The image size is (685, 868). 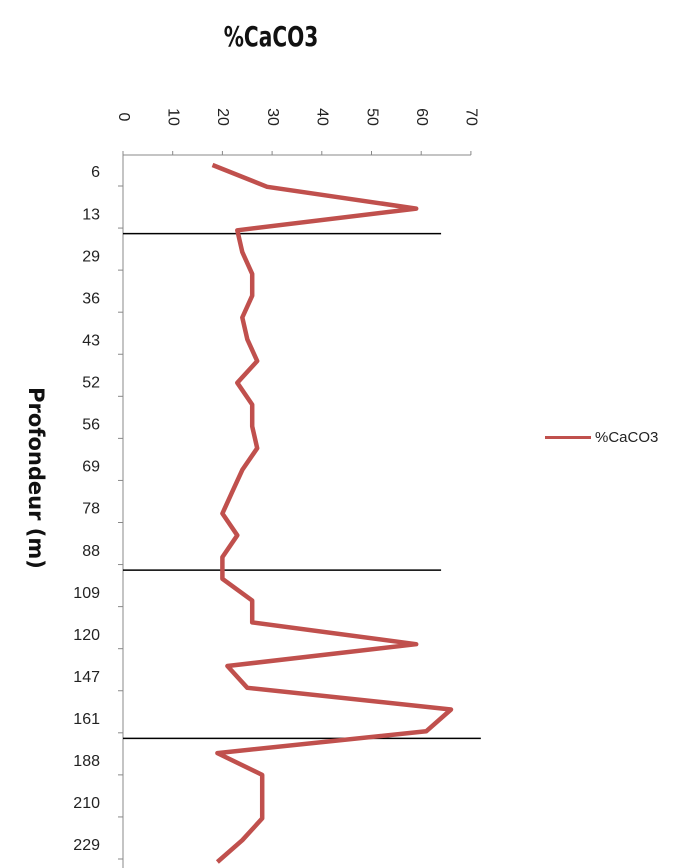 I want to click on legend-label: %CaCO3, so click(x=627, y=437).